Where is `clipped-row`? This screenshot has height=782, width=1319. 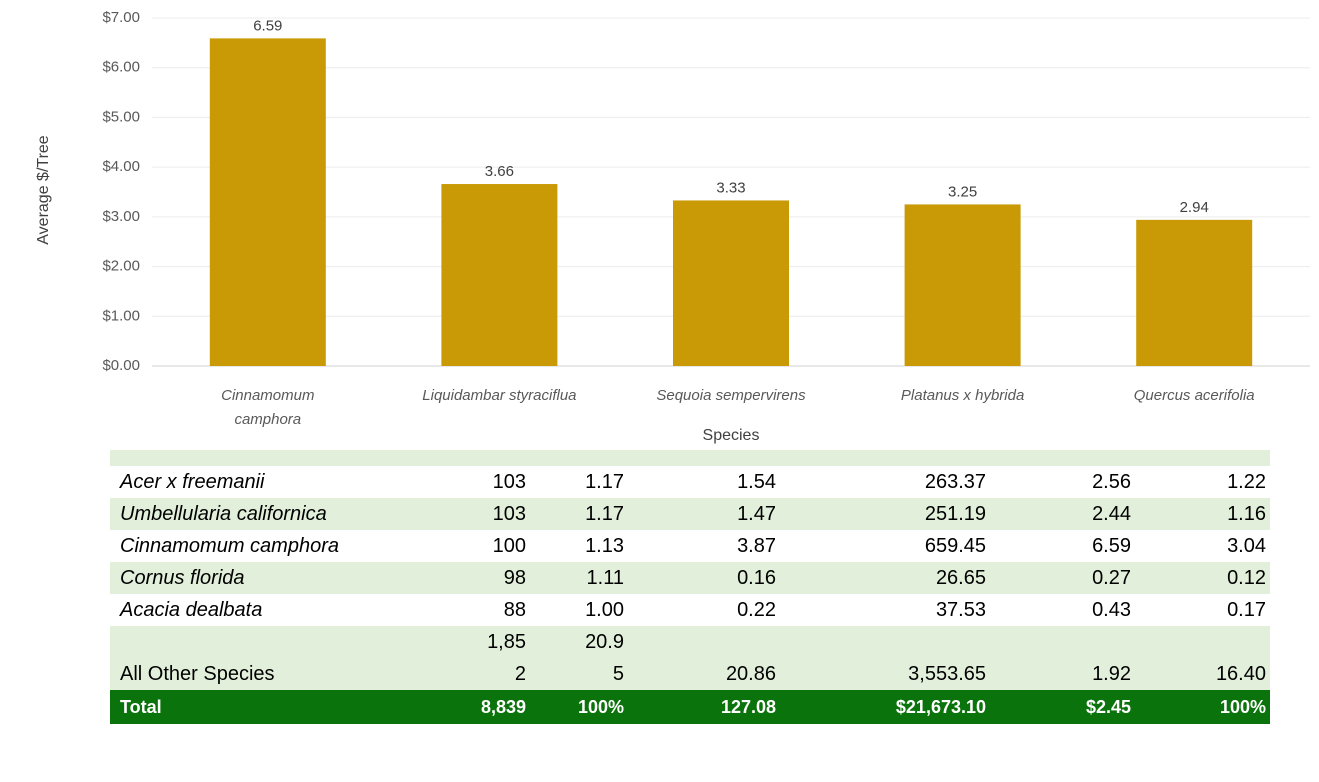 clipped-row is located at coordinates (690, 458).